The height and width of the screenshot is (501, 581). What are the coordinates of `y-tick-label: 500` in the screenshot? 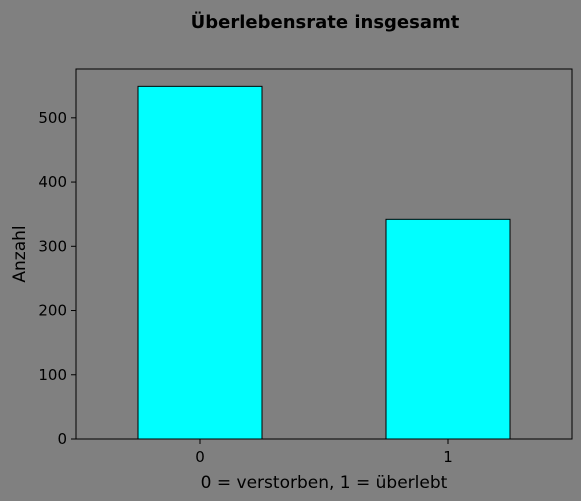 It's located at (52, 118).